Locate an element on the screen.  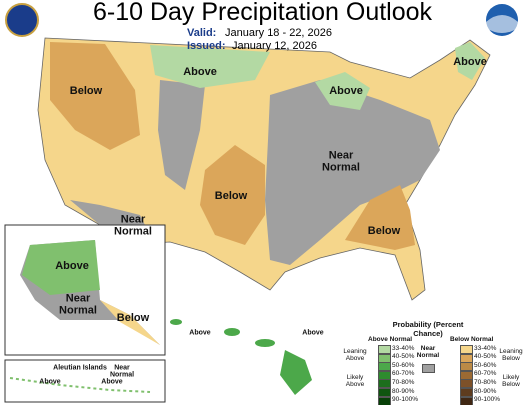
above-north-plains is located at coordinates (210, 66).